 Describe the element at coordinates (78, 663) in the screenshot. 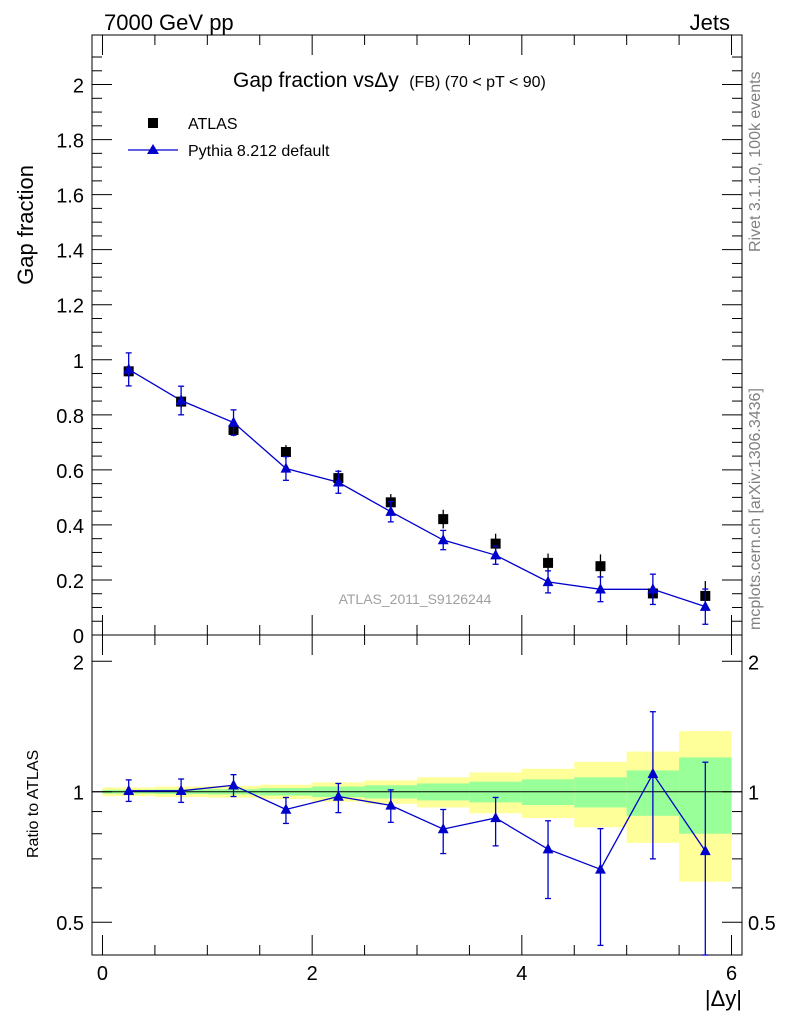

I see `ratio-ytick-label: 2` at that location.